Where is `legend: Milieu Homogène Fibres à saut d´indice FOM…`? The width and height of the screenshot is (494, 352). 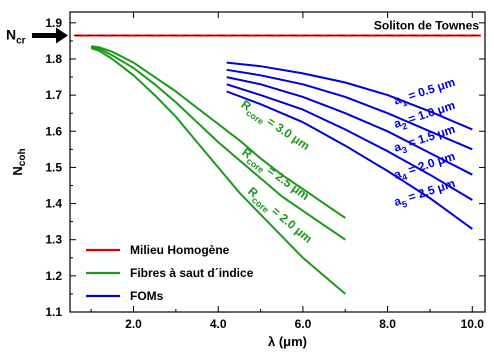
legend: Milieu Homogène Fibres à saut d´indice FOM… is located at coordinates (170, 273).